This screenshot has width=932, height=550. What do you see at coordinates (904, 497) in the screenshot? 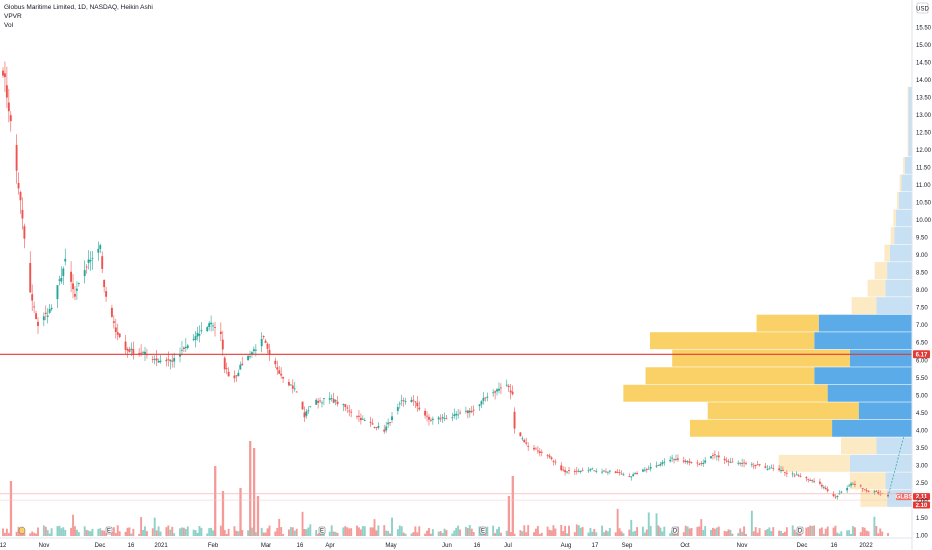
I see `ticker-symbol-label: GLBS` at bounding box center [904, 497].